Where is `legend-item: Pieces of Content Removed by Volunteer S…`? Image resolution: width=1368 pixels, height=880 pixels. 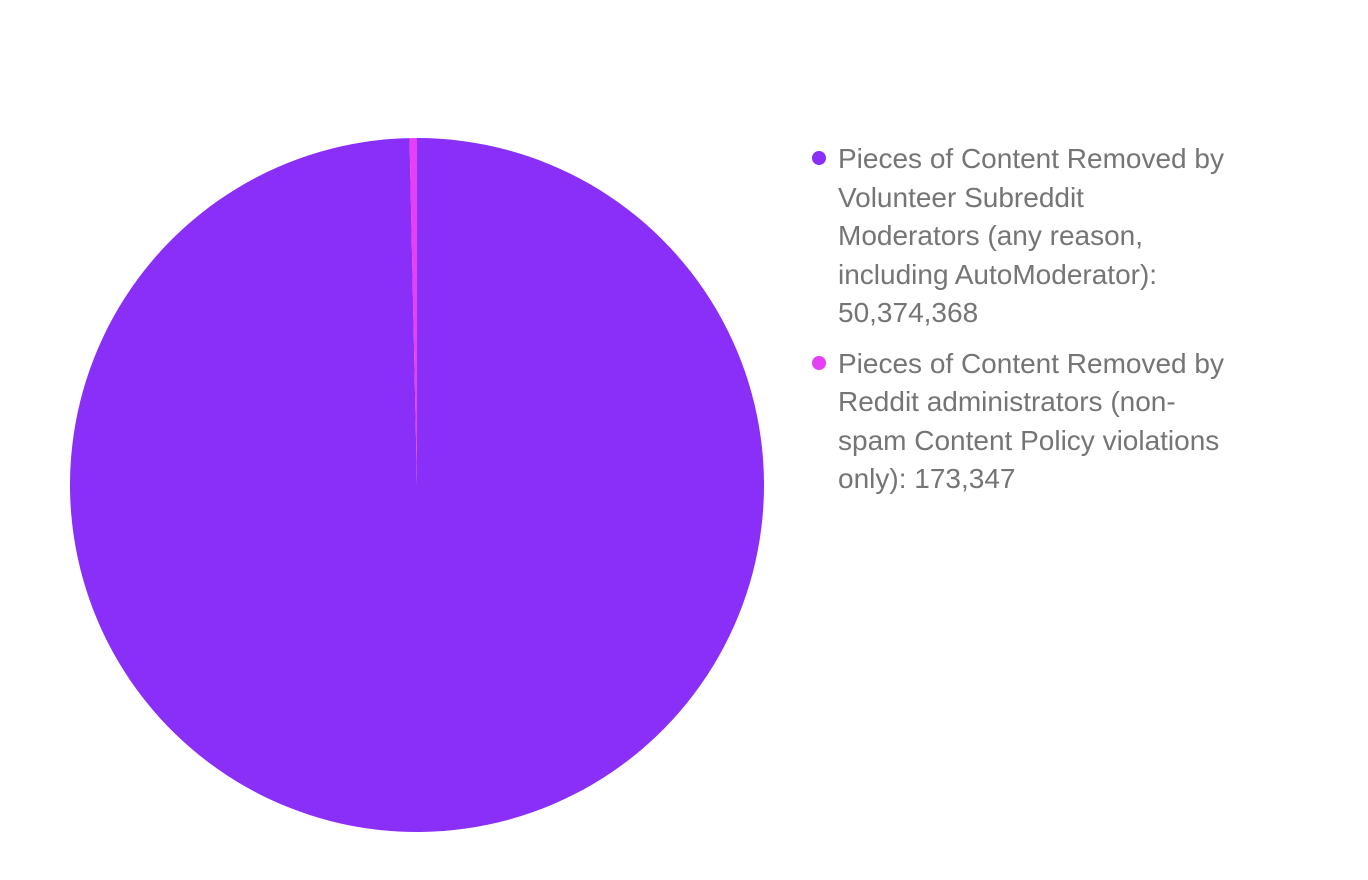
legend-item: Pieces of Content Removed by Volunteer S… is located at coordinates (1020, 236).